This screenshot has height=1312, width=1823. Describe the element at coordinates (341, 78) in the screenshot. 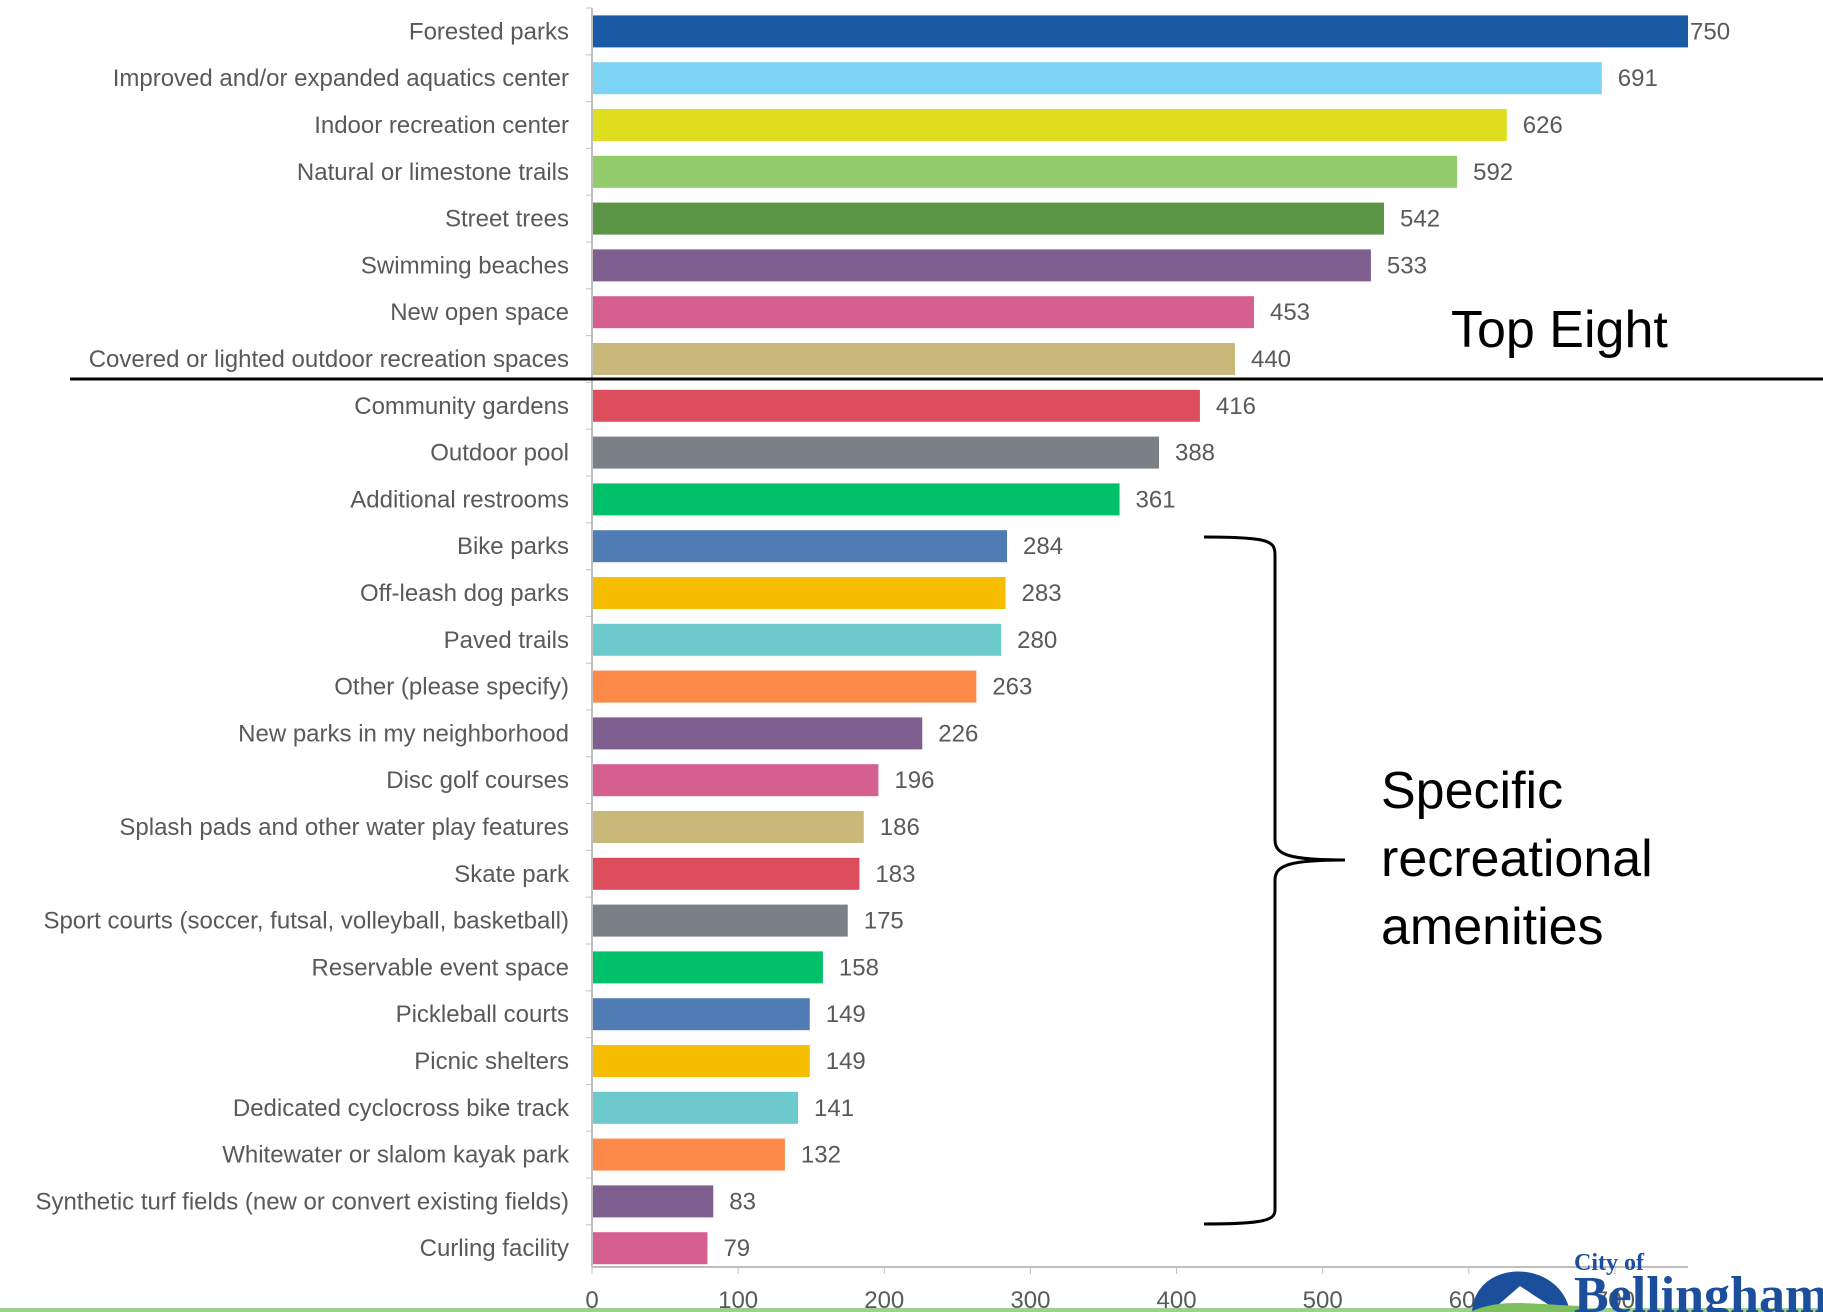

I see `category-label: Improved and/or expanded aquatics center` at that location.